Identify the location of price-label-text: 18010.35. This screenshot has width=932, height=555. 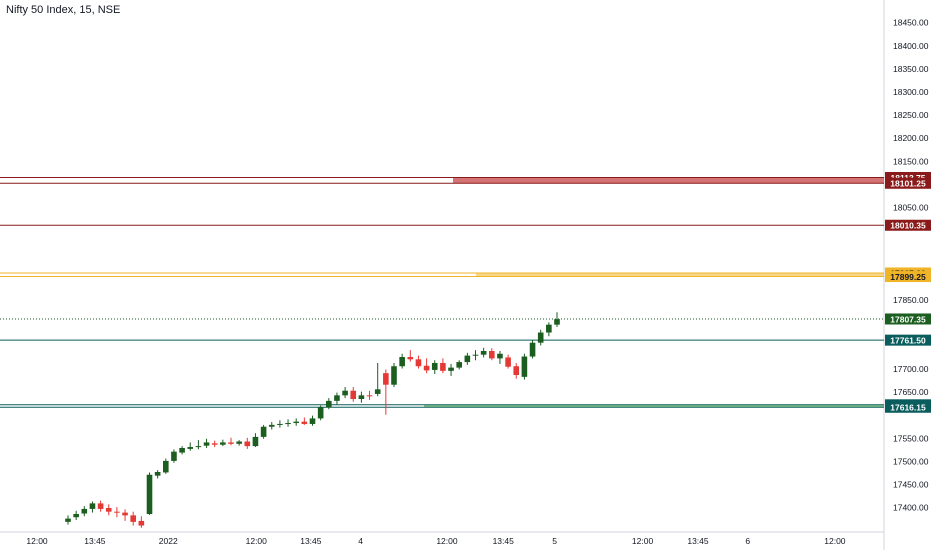
(908, 226).